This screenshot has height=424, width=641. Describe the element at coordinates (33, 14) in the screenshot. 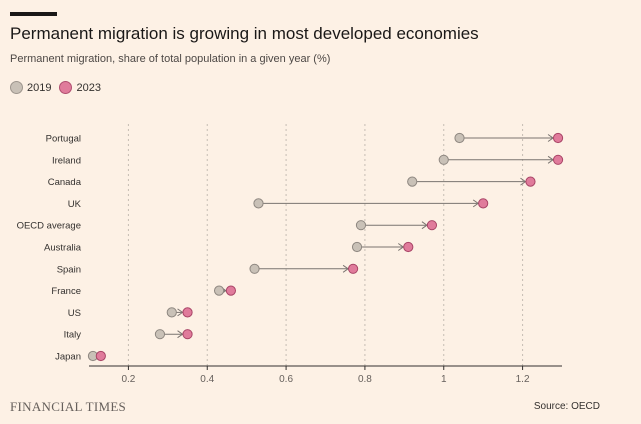

I see `brand-rule` at that location.